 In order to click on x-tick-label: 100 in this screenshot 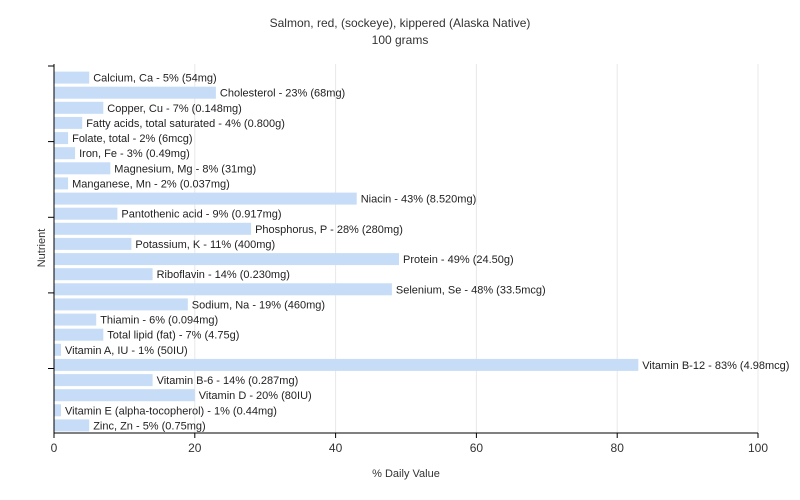, I will do `click(758, 448)`.